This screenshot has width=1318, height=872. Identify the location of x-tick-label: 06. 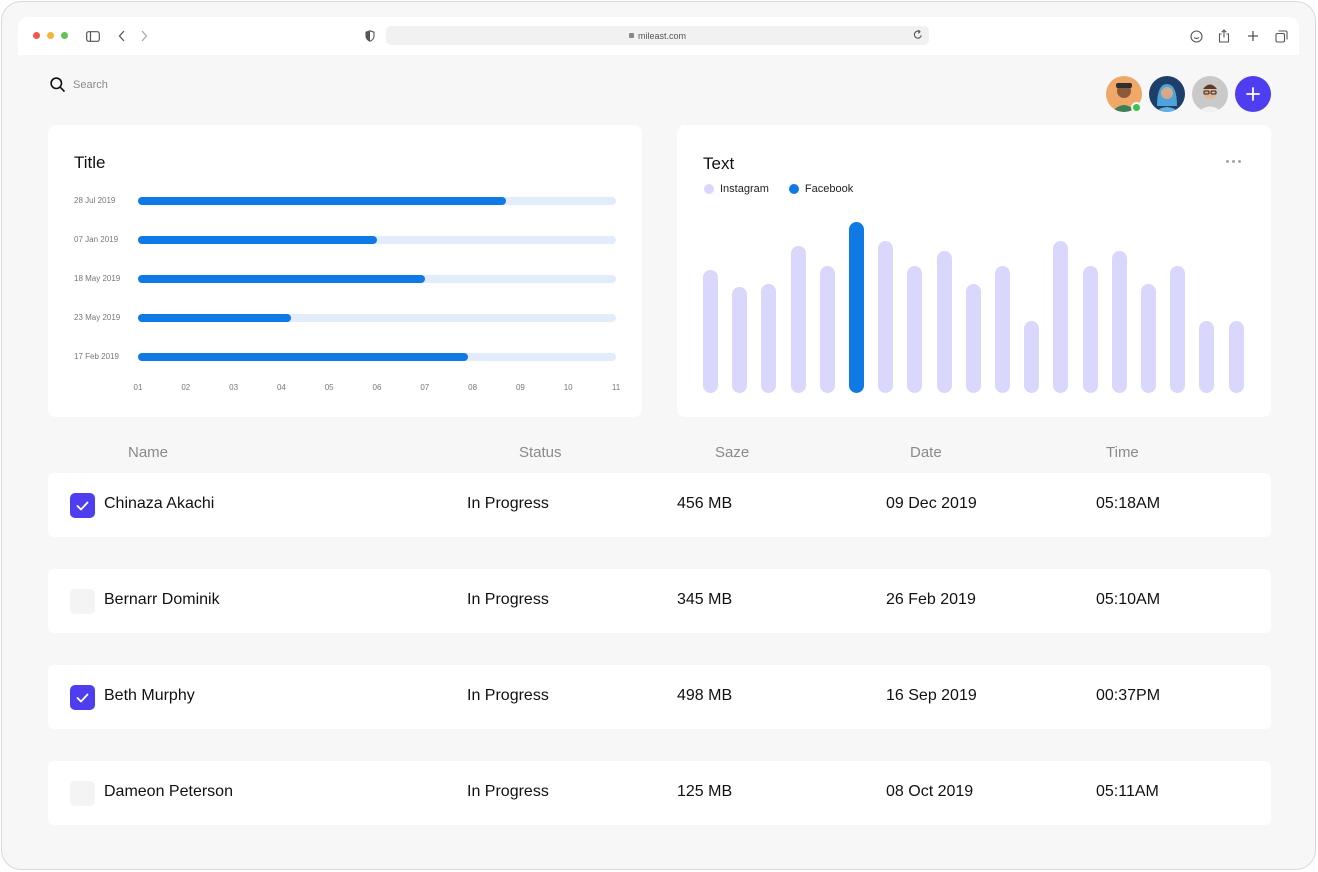
(377, 387).